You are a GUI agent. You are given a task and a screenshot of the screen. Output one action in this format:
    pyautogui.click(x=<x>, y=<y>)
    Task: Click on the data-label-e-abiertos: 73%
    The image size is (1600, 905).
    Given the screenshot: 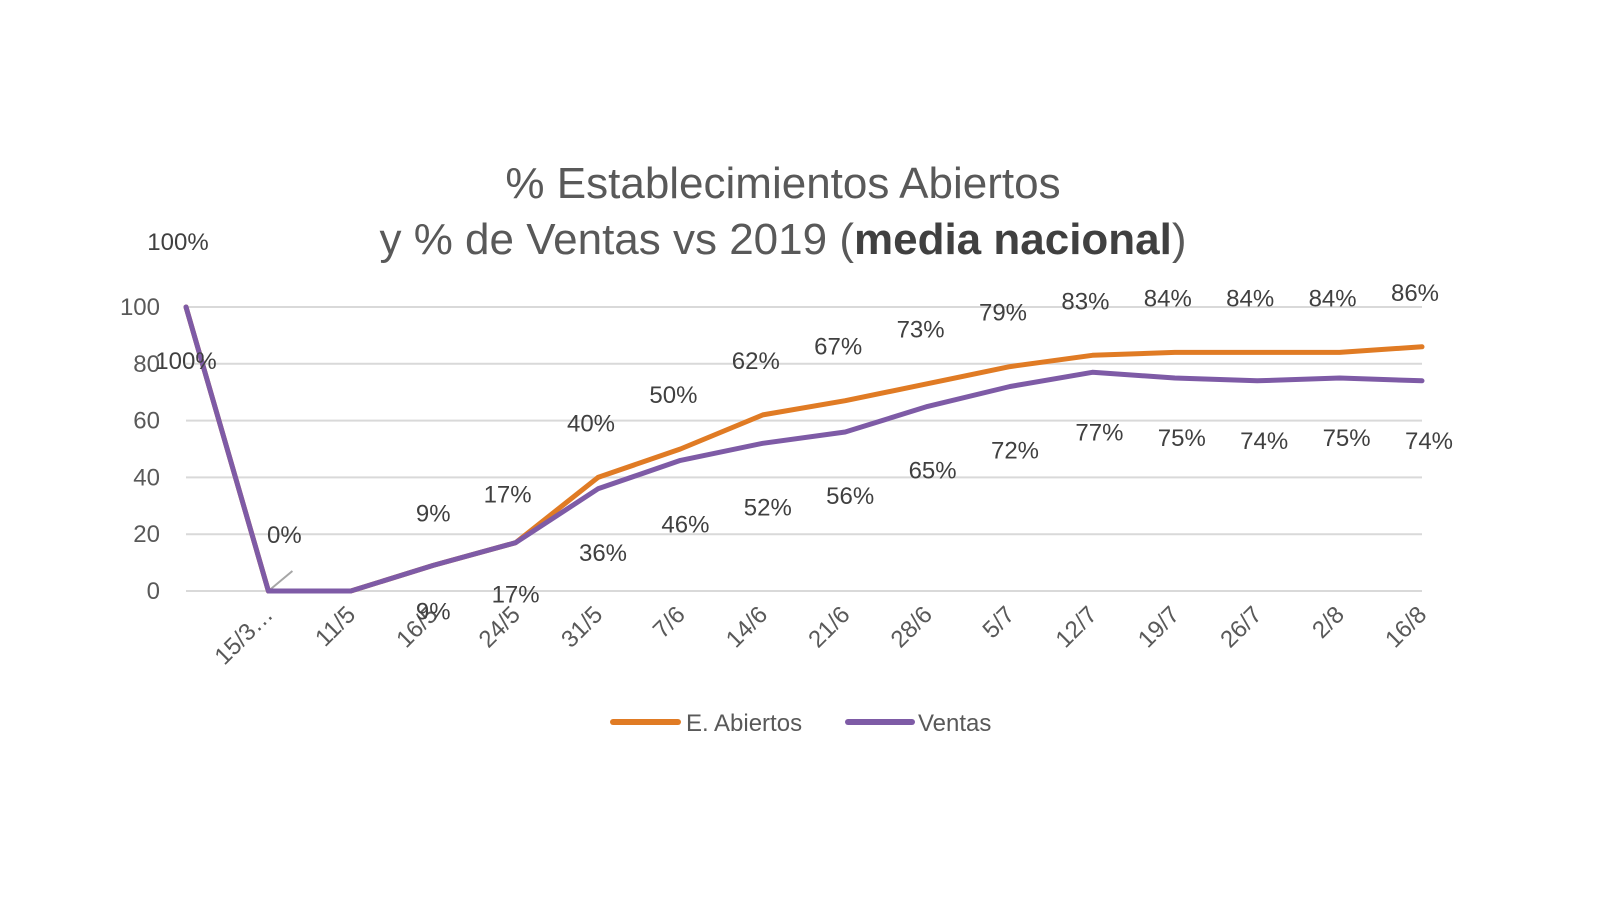 What is the action you would take?
    pyautogui.click(x=921, y=330)
    